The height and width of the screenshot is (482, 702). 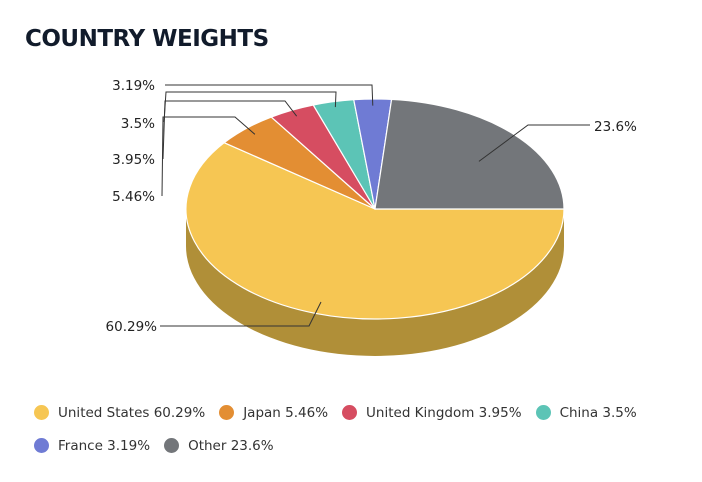 I want to click on legend-label-united-kingdom: United Kingdom 3.95%, so click(x=444, y=412).